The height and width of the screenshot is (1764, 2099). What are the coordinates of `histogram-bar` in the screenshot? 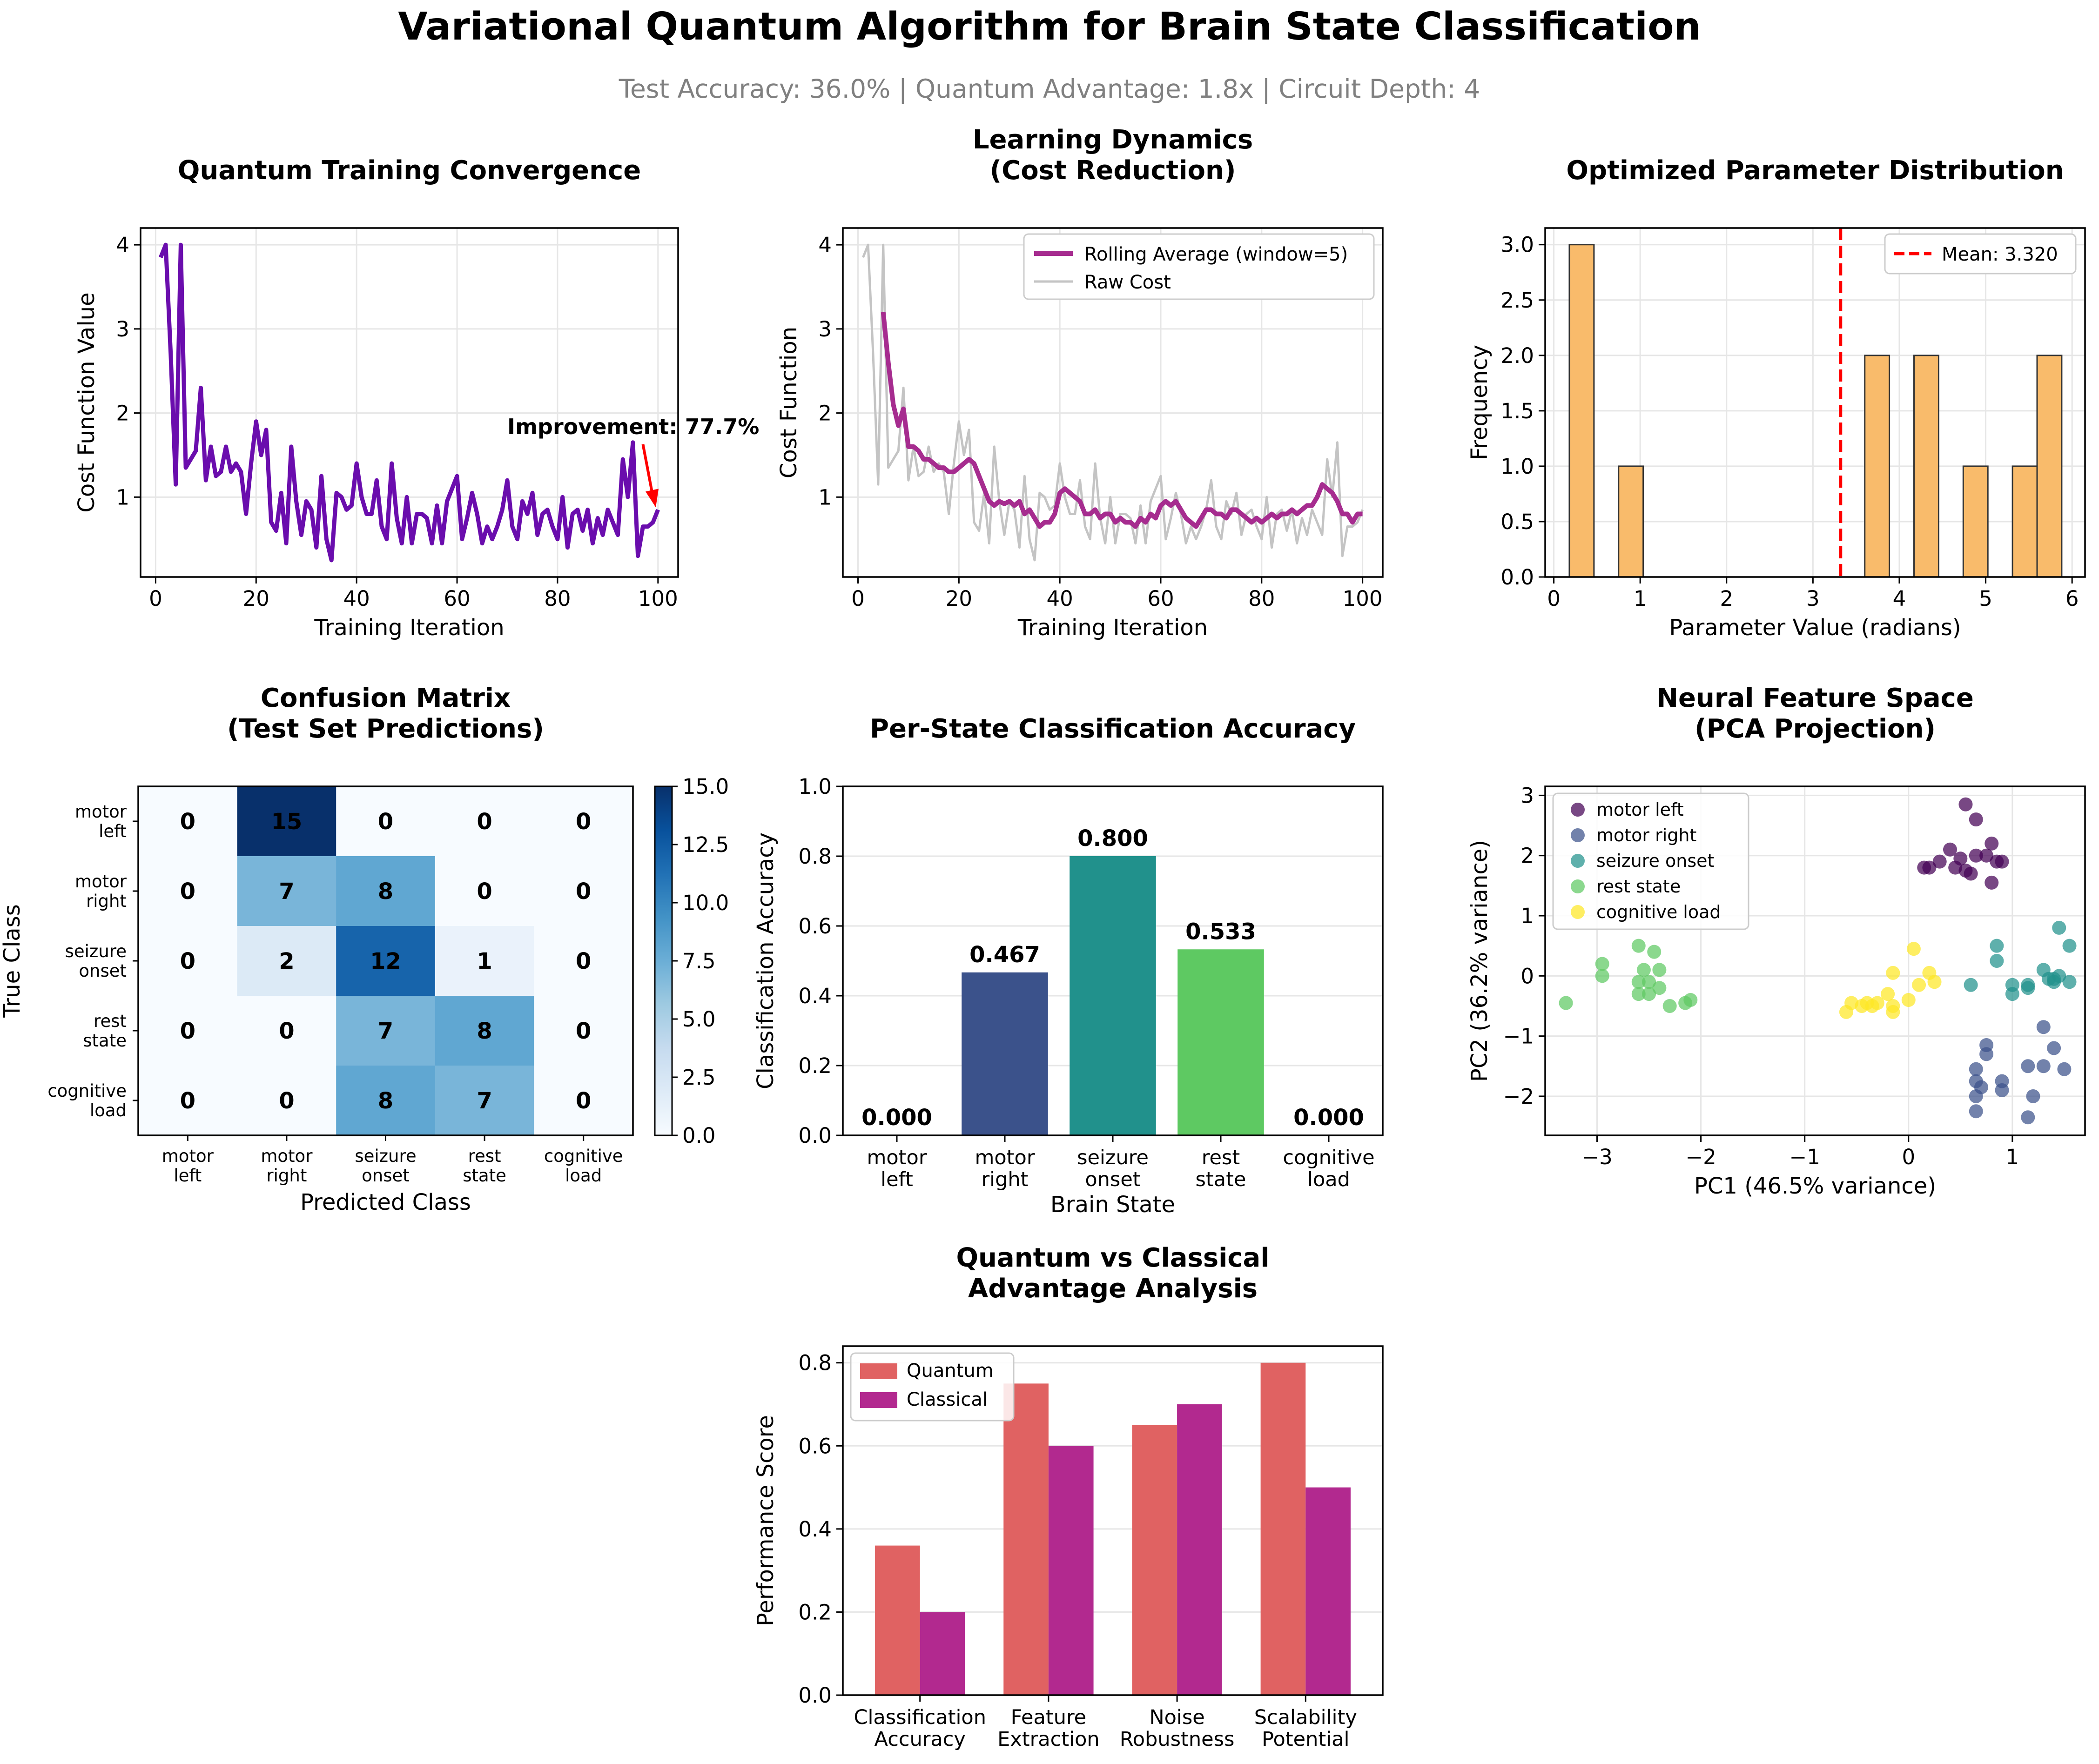 It's located at (1581, 411).